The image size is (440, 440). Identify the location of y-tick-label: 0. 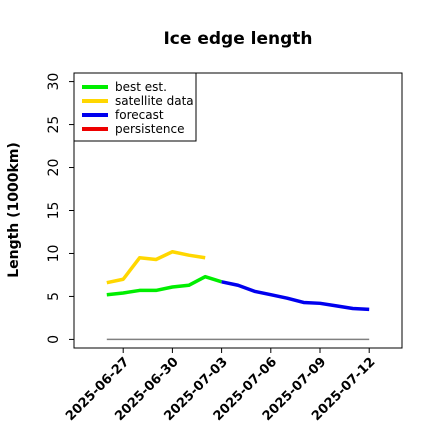
(54, 339).